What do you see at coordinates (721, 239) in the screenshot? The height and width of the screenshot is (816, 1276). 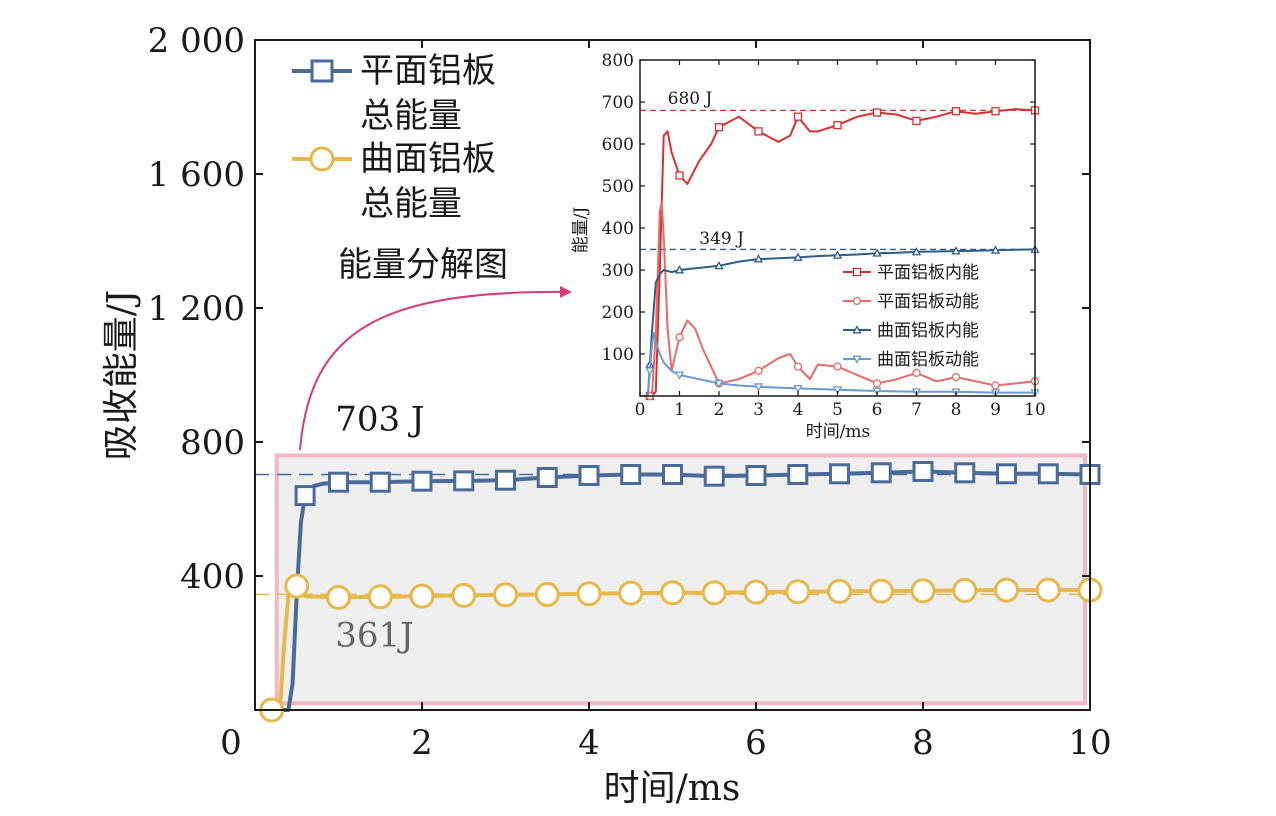 I see `inset-annotation-349: 349 J` at bounding box center [721, 239].